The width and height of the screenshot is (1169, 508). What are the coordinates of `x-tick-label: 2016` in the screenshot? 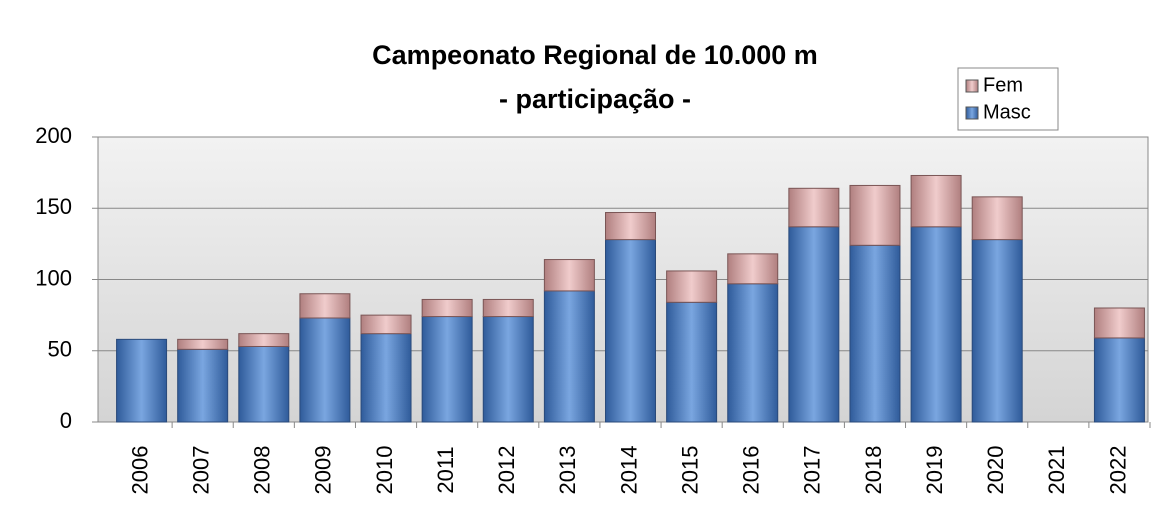 It's located at (751, 470).